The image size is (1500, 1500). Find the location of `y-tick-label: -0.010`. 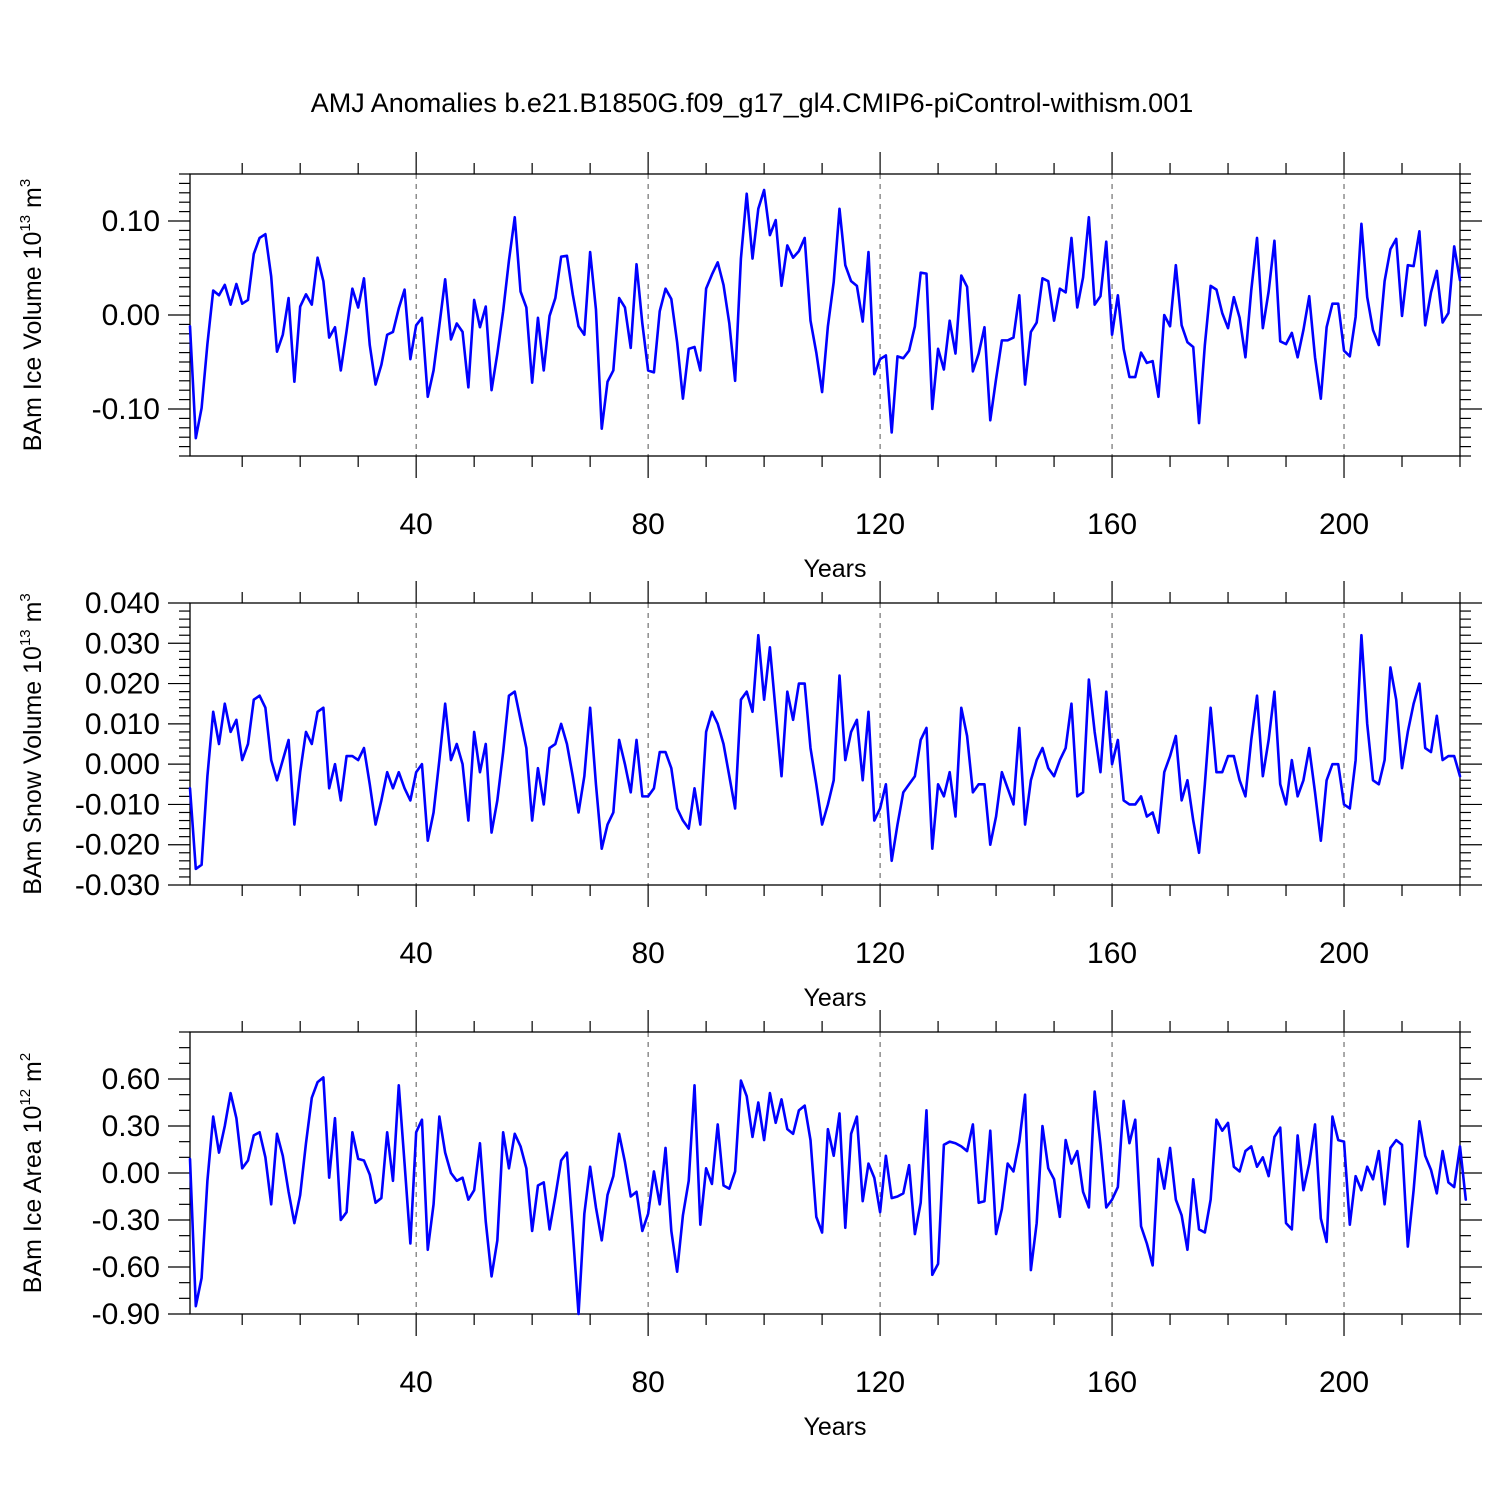

y-tick-label: -0.010 is located at coordinates (117, 804).